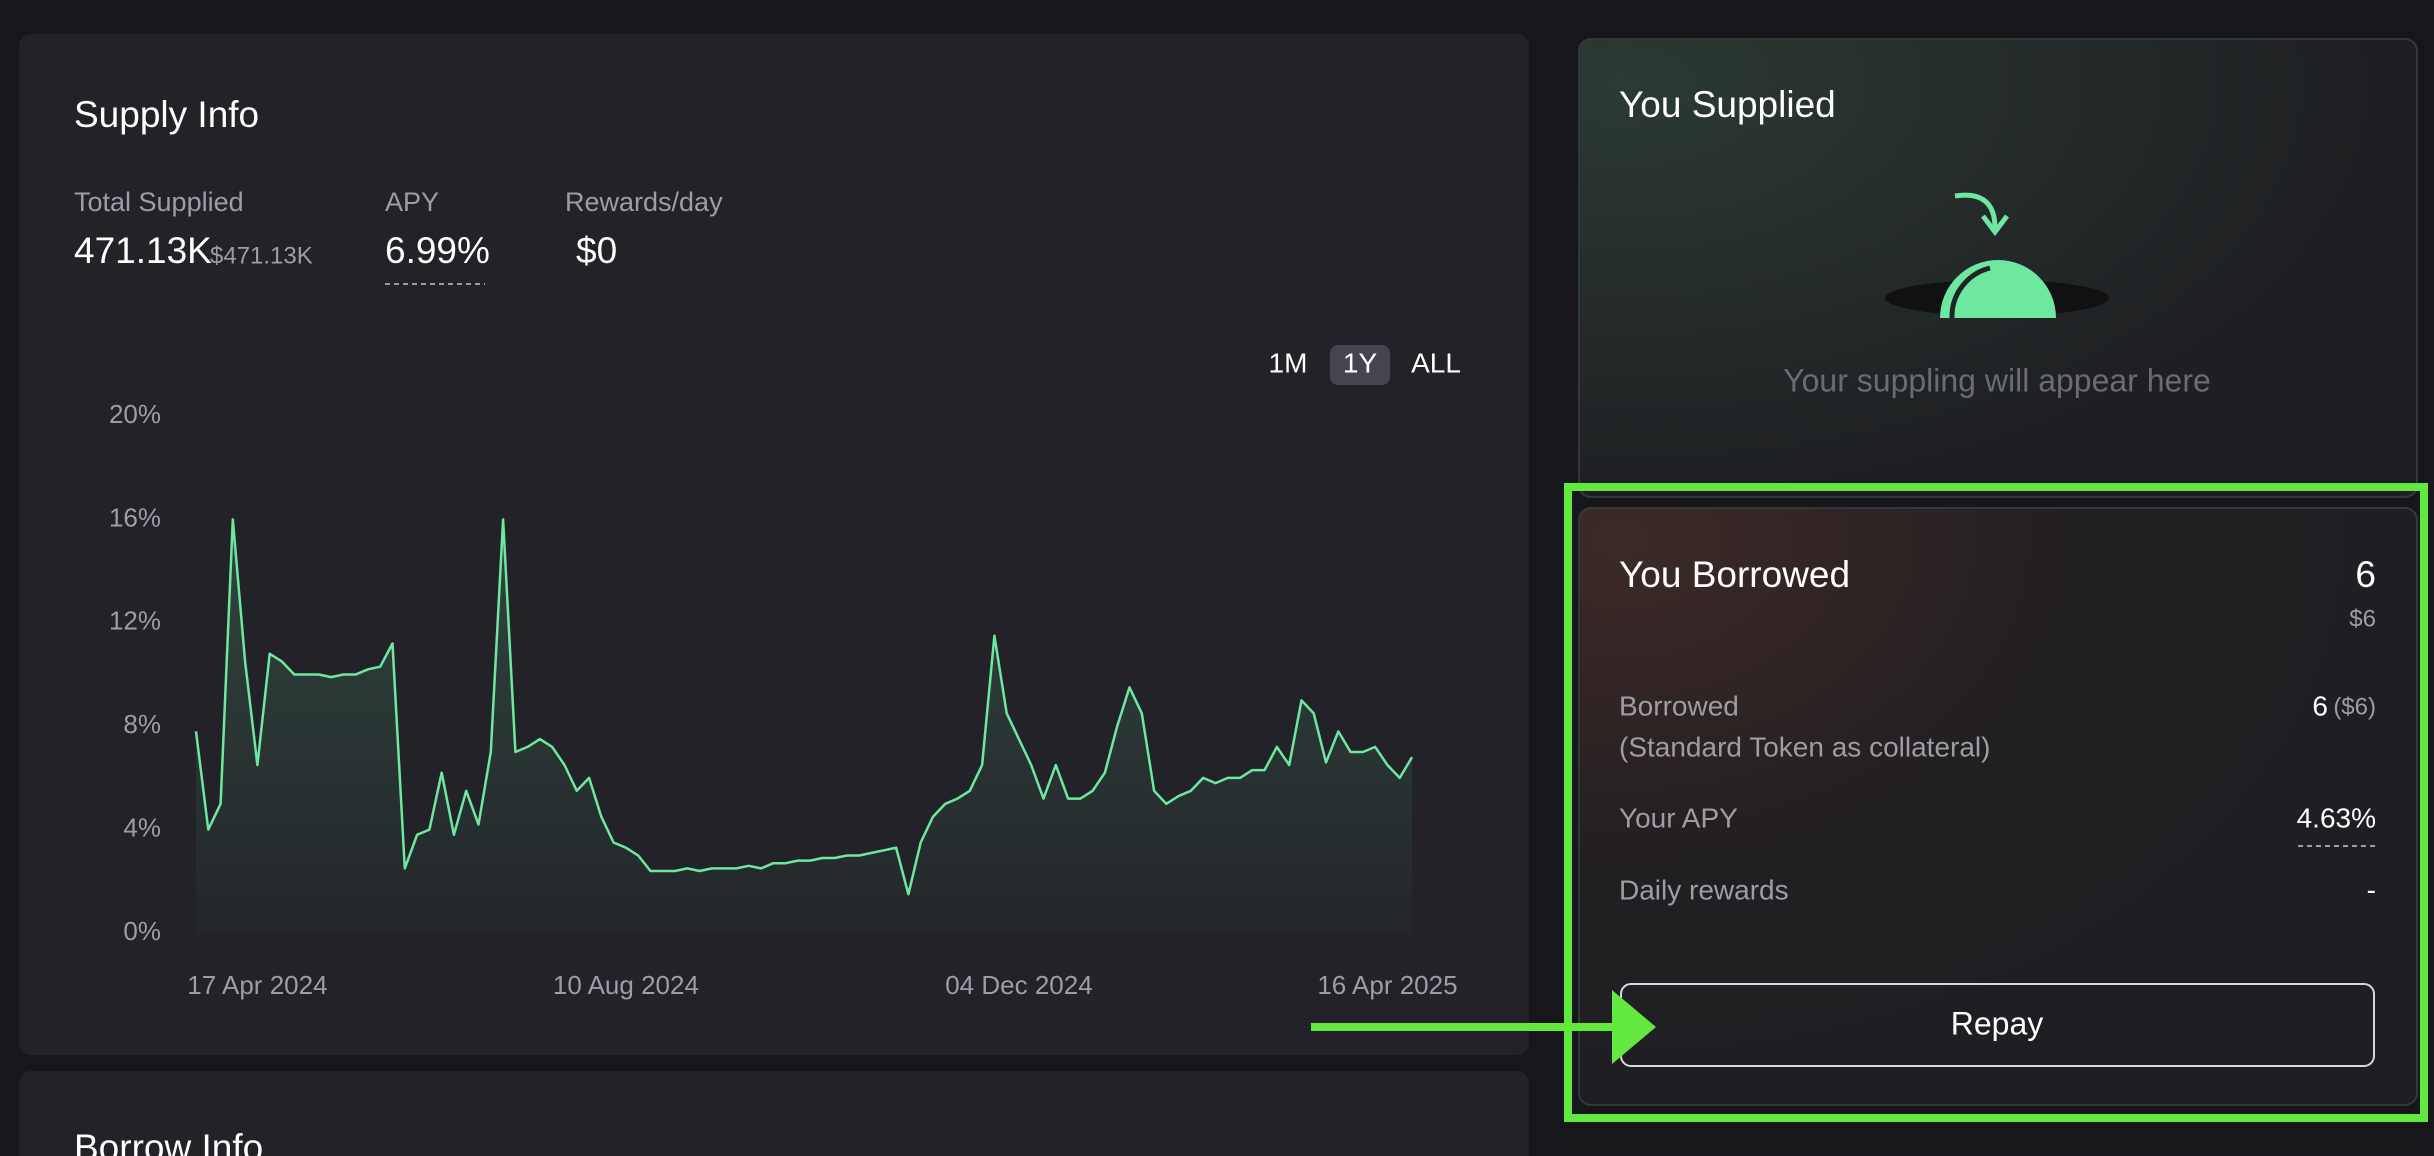 The height and width of the screenshot is (1156, 2434). I want to click on row-label: Your APY, so click(1678, 817).